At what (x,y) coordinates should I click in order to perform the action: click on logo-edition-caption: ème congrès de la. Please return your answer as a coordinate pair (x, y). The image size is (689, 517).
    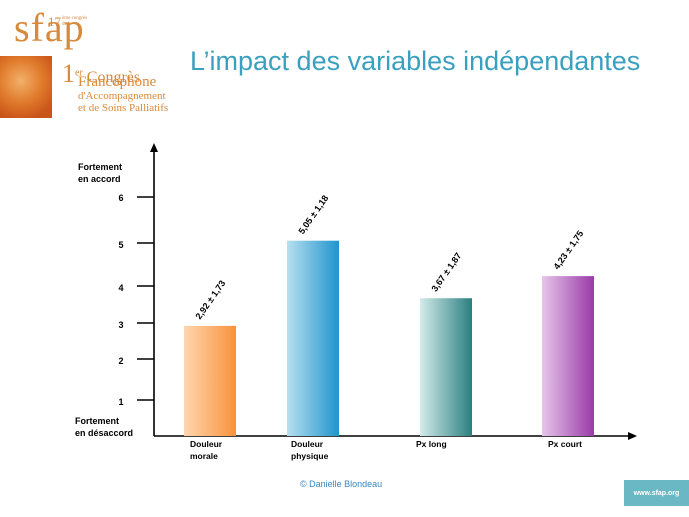
    Looking at the image, I should click on (75, 21).